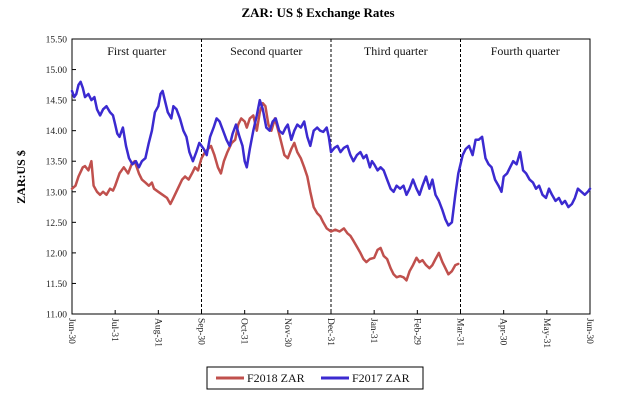  I want to click on quarter-label: Third quarter, so click(396, 51).